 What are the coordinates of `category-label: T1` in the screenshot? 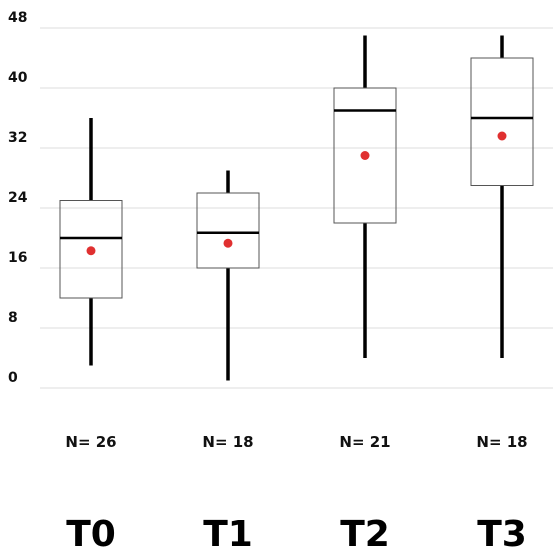 It's located at (228, 531).